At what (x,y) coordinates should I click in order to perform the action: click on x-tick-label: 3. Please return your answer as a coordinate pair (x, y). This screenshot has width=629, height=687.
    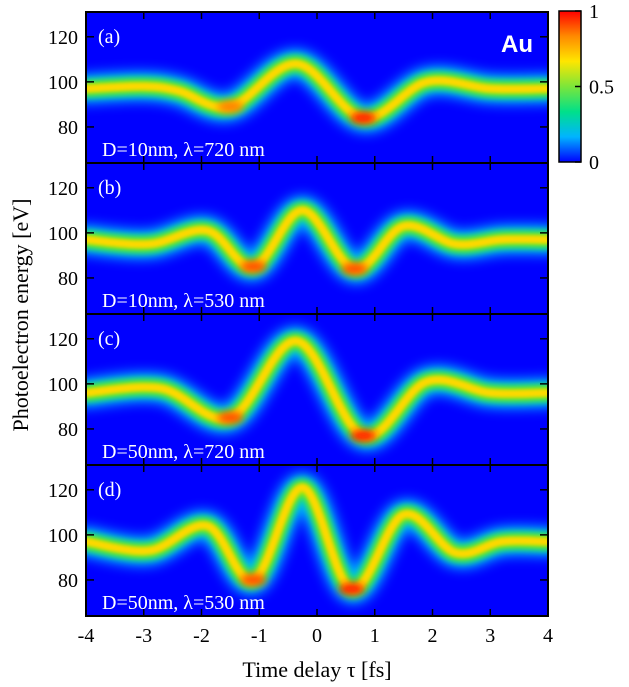
    Looking at the image, I should click on (490, 636).